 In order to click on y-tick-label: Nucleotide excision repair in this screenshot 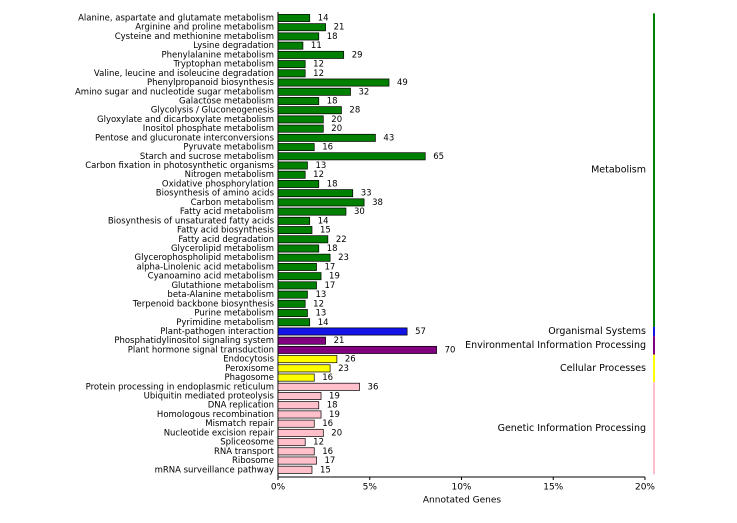, I will do `click(219, 433)`.